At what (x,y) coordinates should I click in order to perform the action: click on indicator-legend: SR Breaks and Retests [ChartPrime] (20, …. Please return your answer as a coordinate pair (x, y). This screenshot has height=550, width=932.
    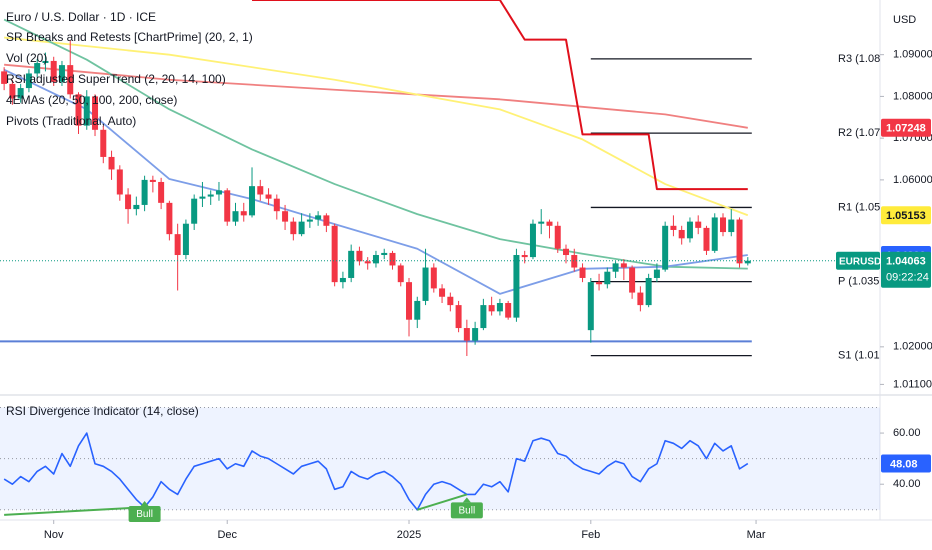
    Looking at the image, I should click on (129, 37).